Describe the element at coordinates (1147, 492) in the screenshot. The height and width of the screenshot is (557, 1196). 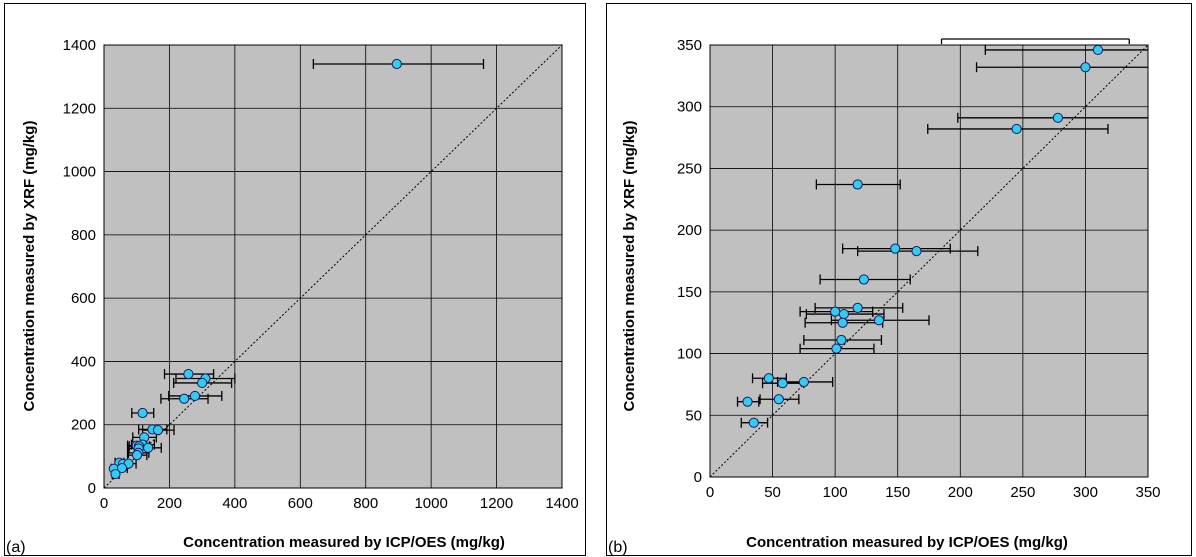
I see `x-tick-label: 350` at that location.